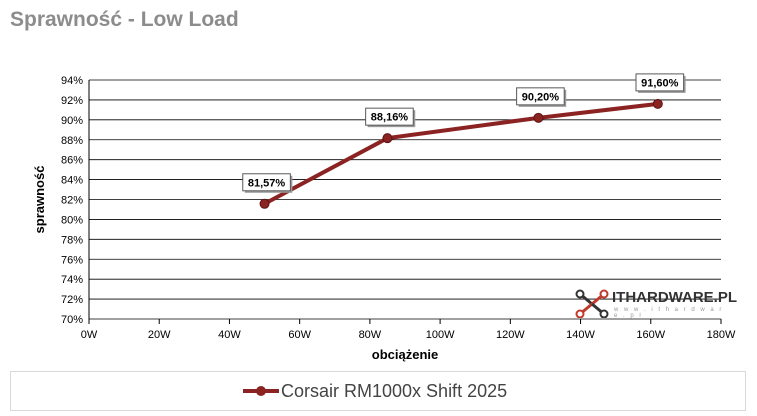 The height and width of the screenshot is (416, 757). What do you see at coordinates (674, 297) in the screenshot?
I see `logo-text: ITHARDWARE.PL` at bounding box center [674, 297].